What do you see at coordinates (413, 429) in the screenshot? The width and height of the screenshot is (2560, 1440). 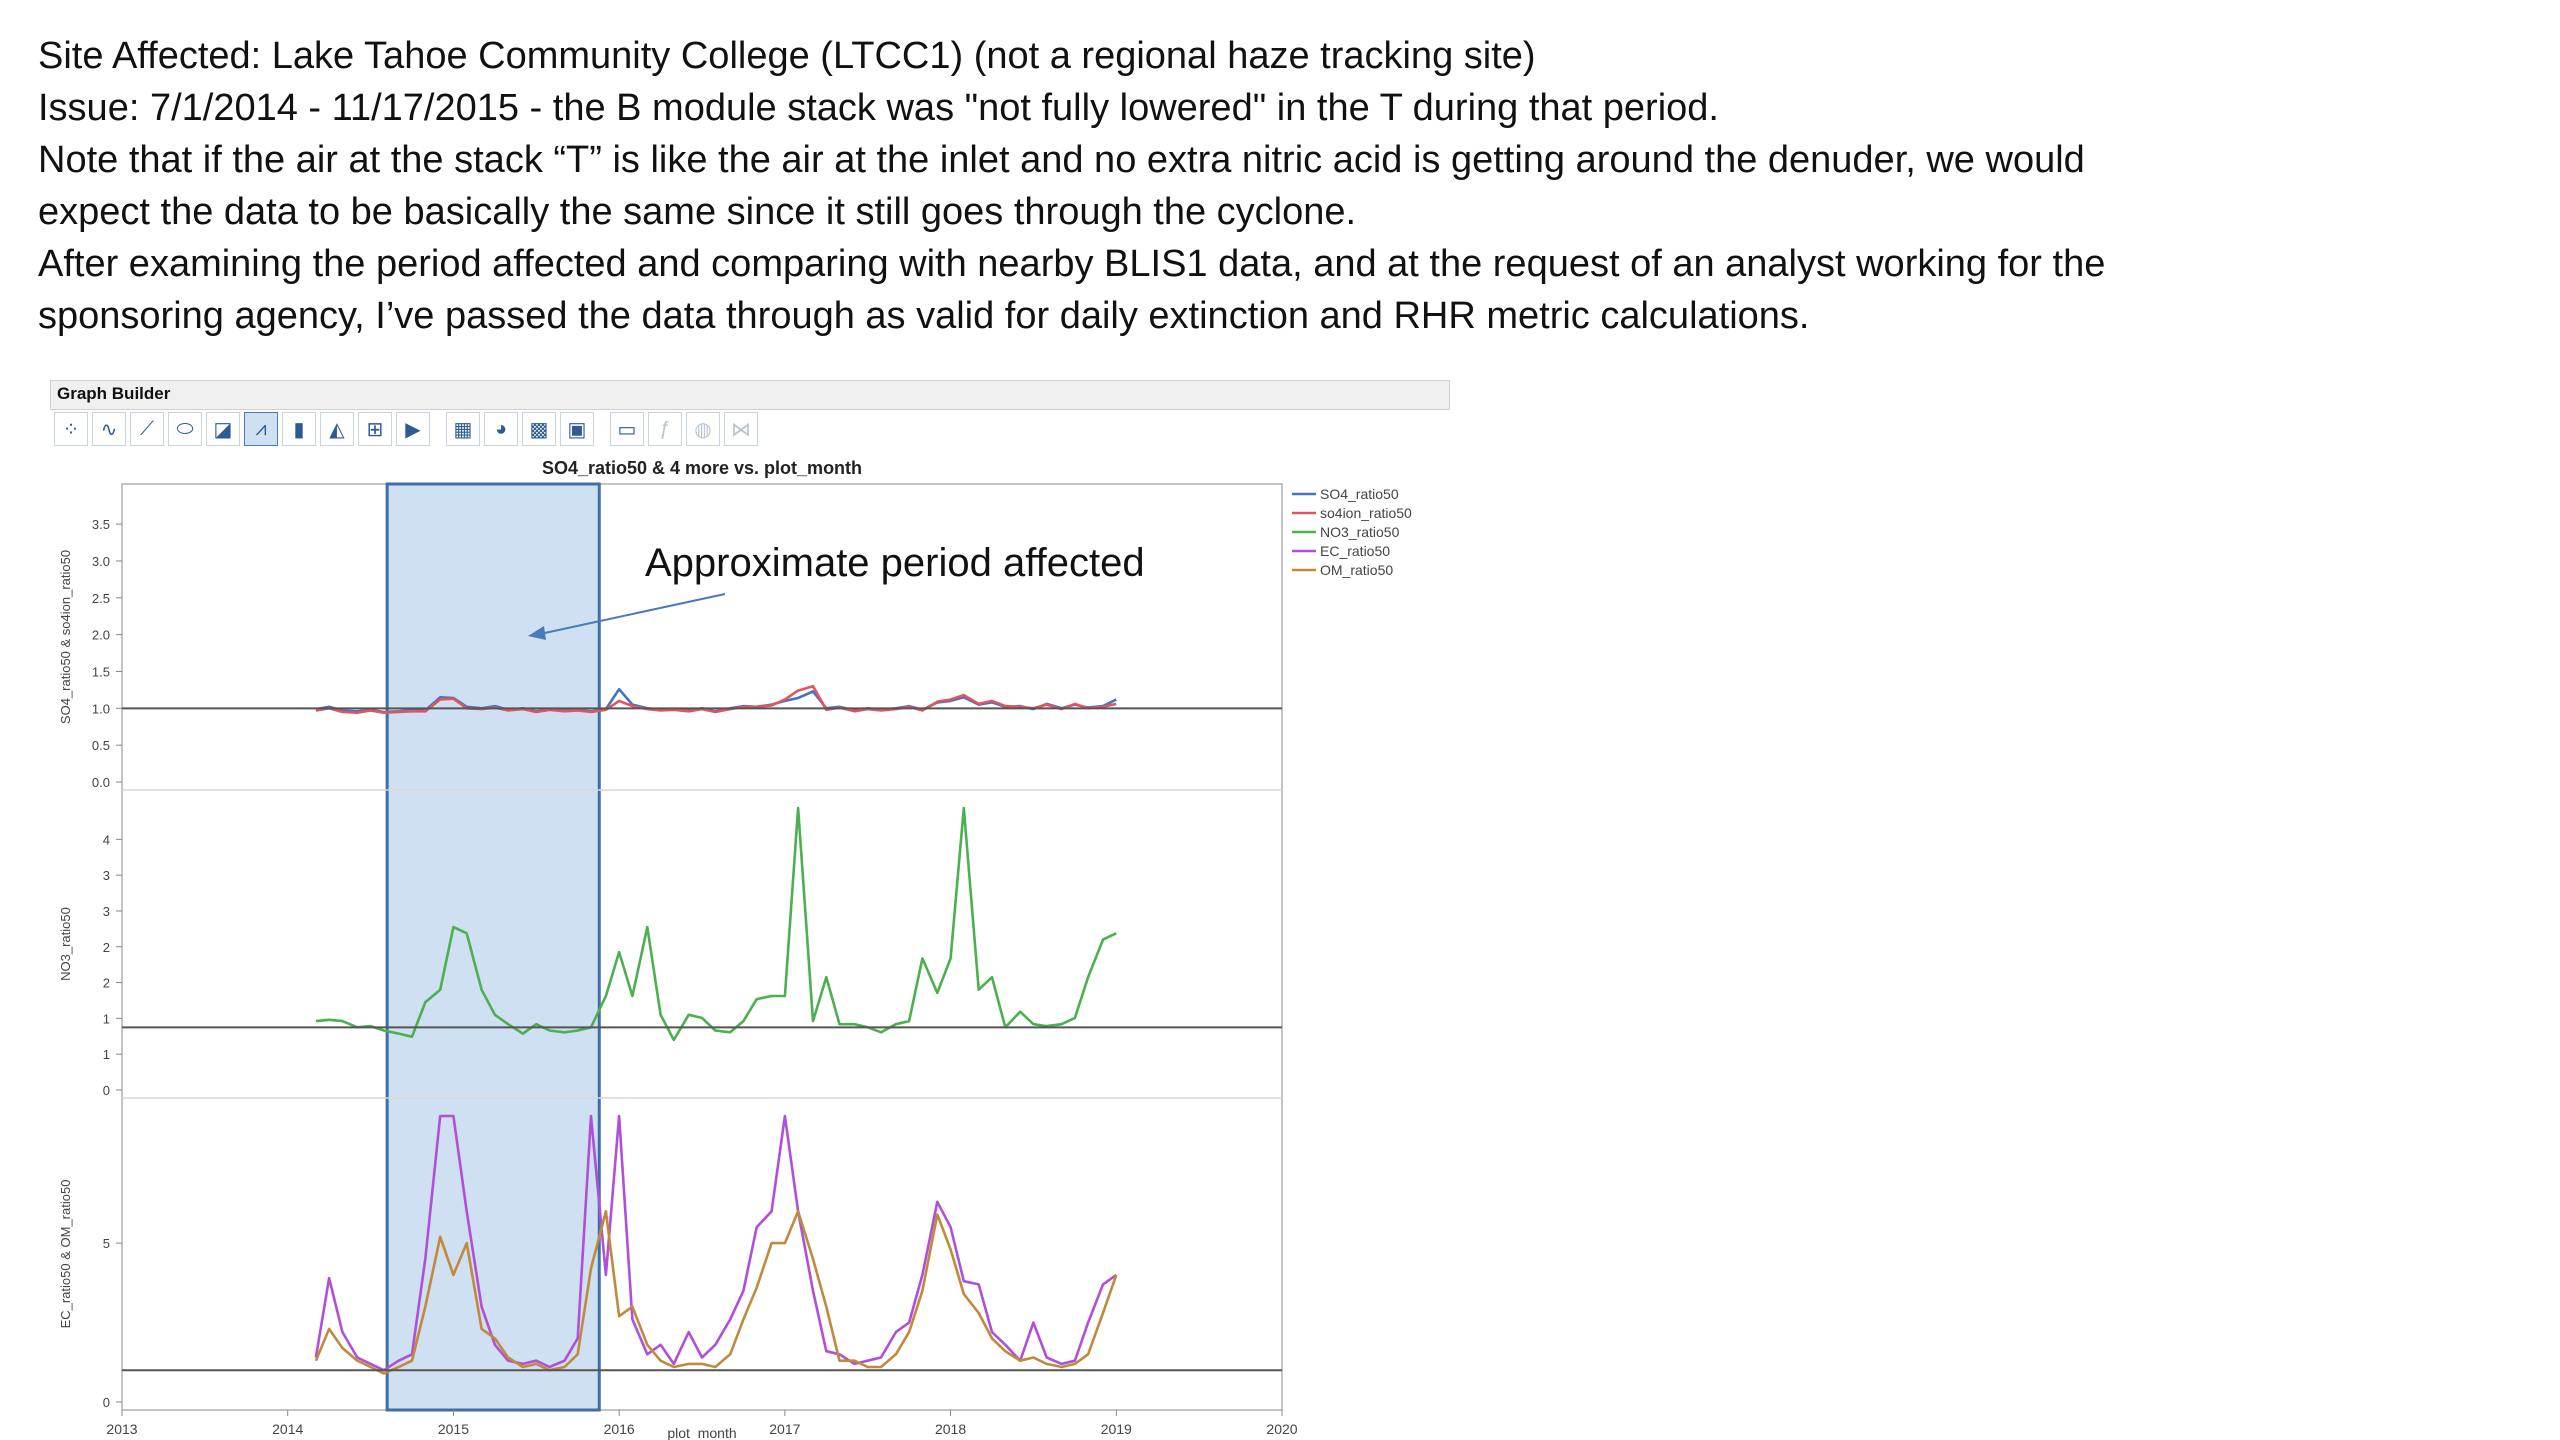 I see `histogram-icon: ▶` at bounding box center [413, 429].